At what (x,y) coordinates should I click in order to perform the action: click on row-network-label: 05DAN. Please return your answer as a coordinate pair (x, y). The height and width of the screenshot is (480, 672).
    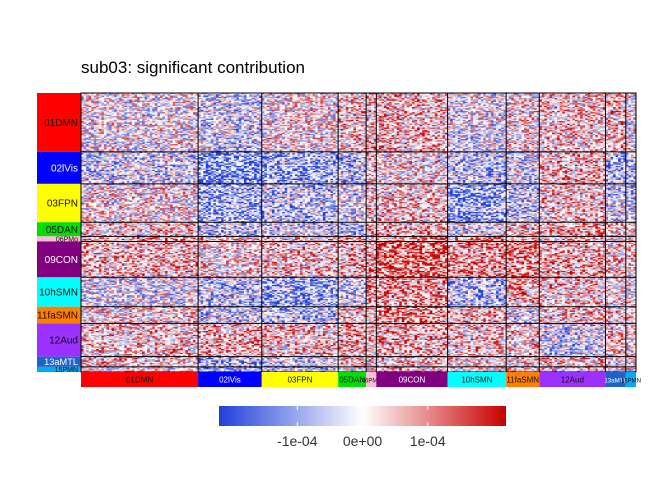
    Looking at the image, I should click on (62, 230).